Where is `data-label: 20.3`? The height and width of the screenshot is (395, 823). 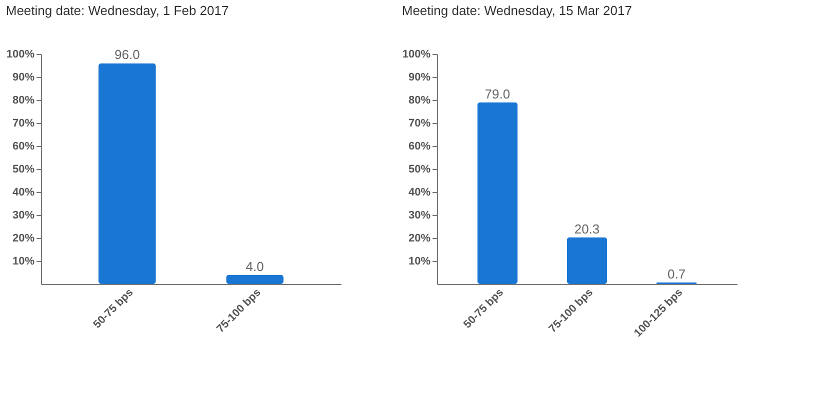
data-label: 20.3 is located at coordinates (587, 228).